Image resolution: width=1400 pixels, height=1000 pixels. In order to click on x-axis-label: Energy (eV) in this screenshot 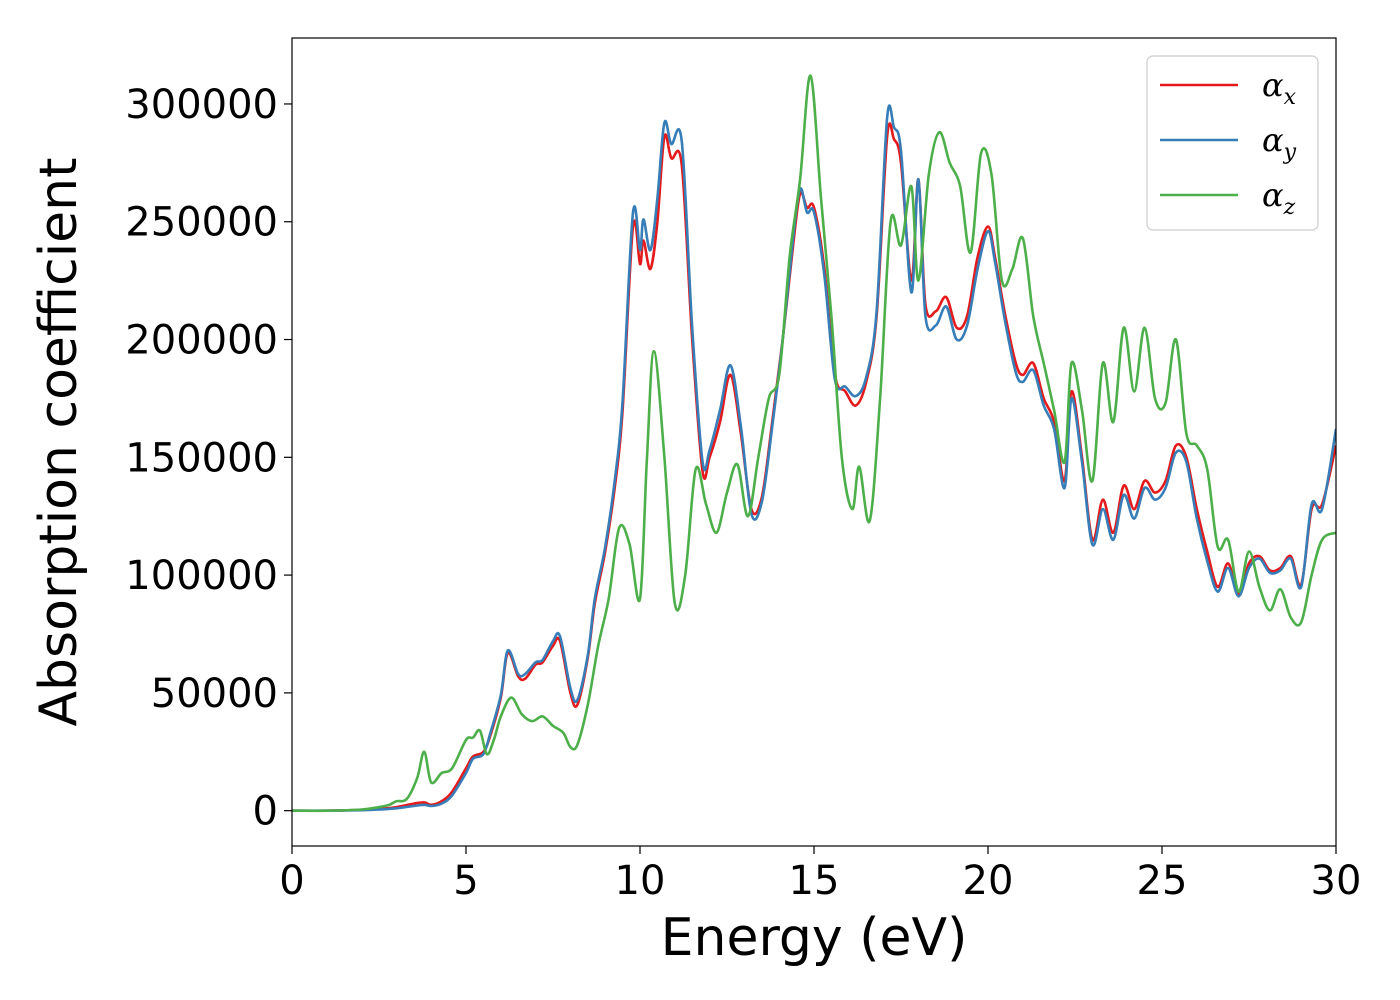, I will do `click(814, 938)`.